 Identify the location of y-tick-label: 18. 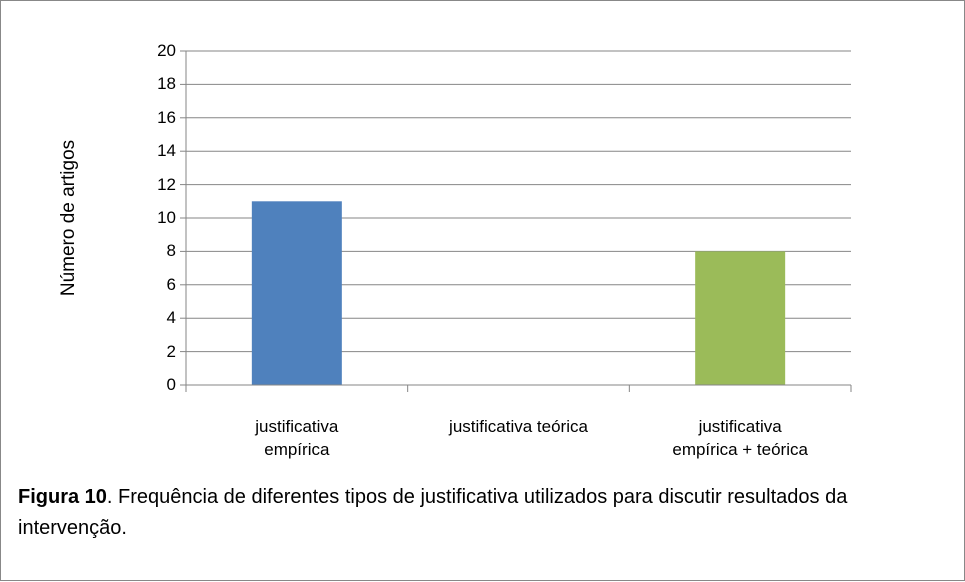
(166, 84).